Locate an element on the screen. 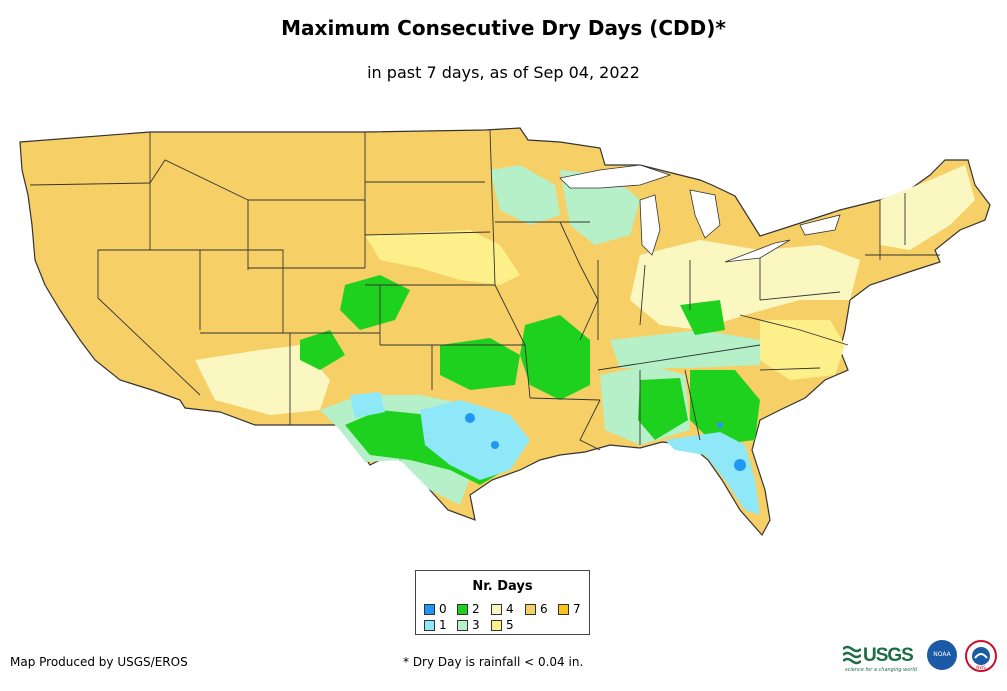 Image resolution: width=1007 pixels, height=691 pixels. lake-superior is located at coordinates (615, 176).